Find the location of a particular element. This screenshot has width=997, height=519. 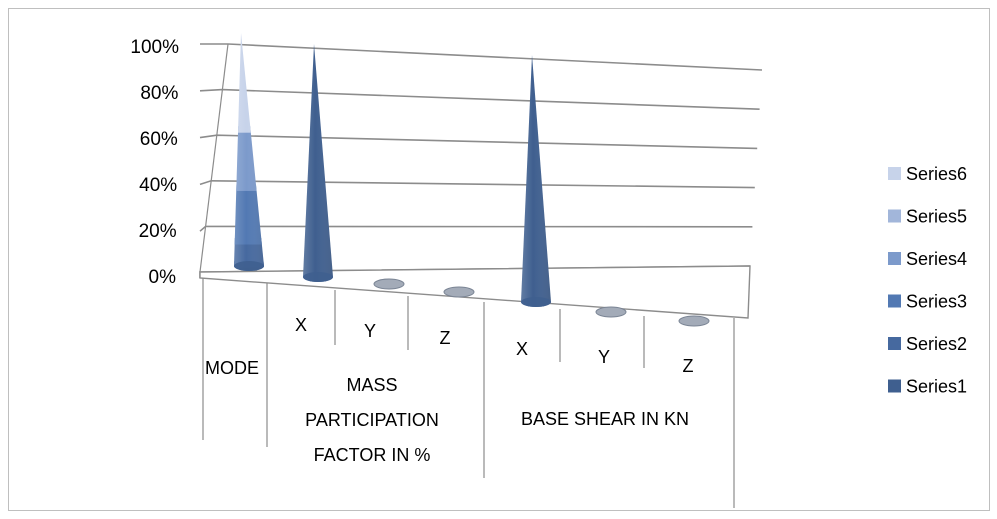

chart-walls is located at coordinates (214, 158).